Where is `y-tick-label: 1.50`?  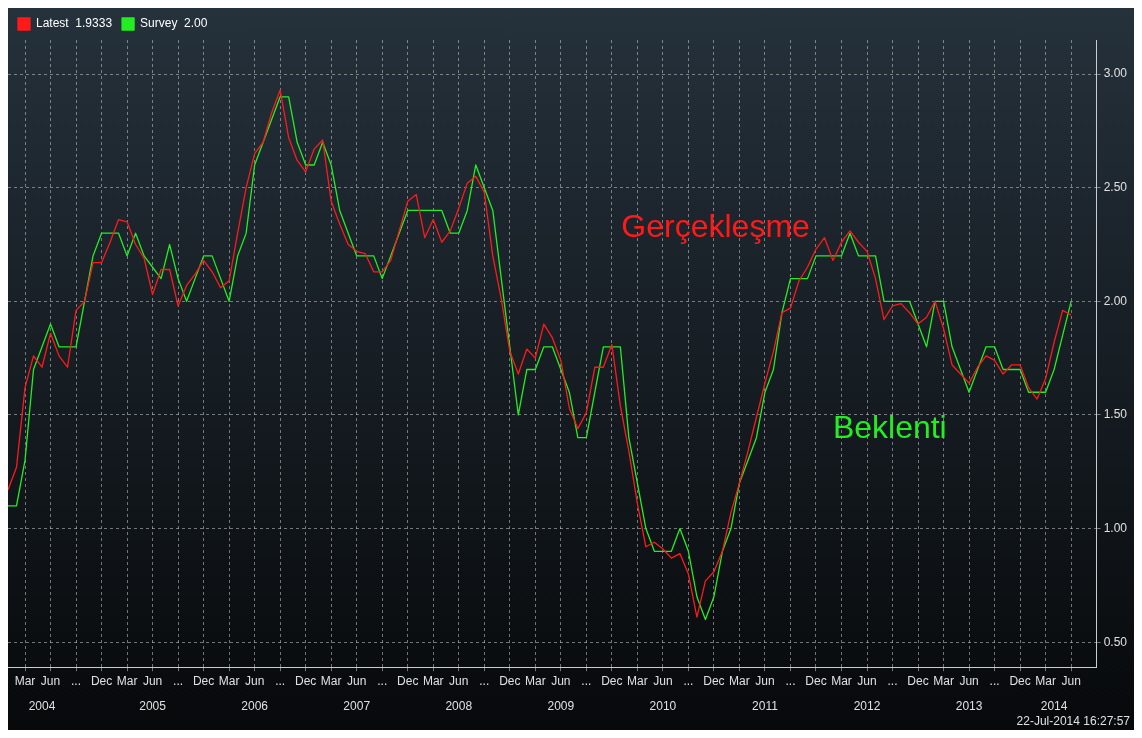
y-tick-label: 1.50 is located at coordinates (1115, 414).